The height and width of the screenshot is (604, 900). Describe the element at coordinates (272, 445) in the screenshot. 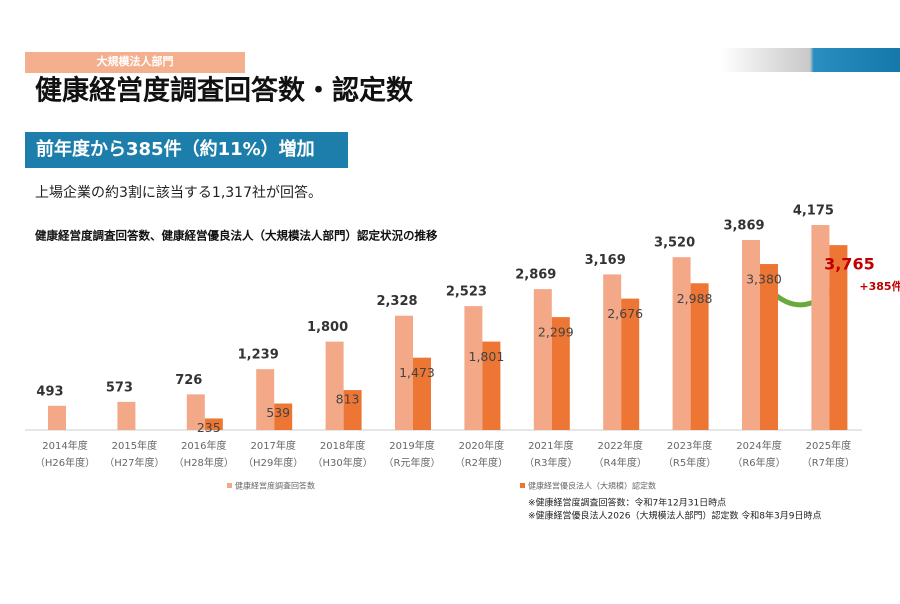

I see `x-tick-label: 2017年度` at that location.